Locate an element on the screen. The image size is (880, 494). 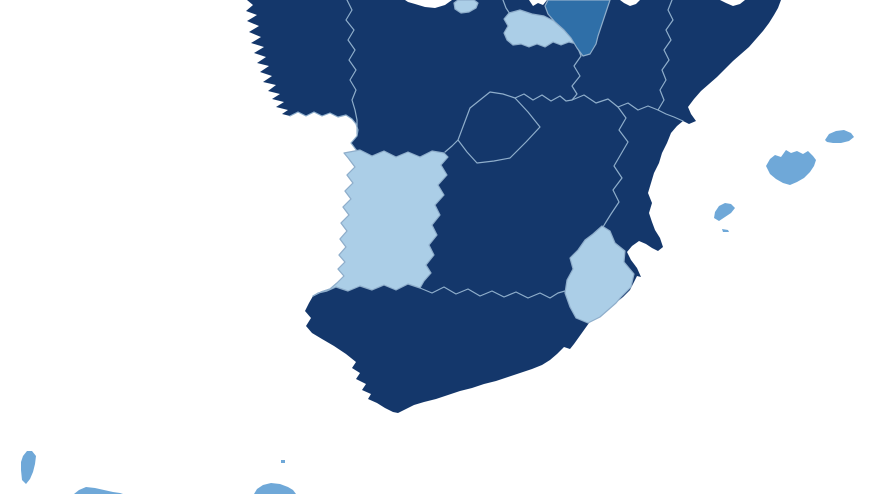
region-navarra is located at coordinates (577, 28).